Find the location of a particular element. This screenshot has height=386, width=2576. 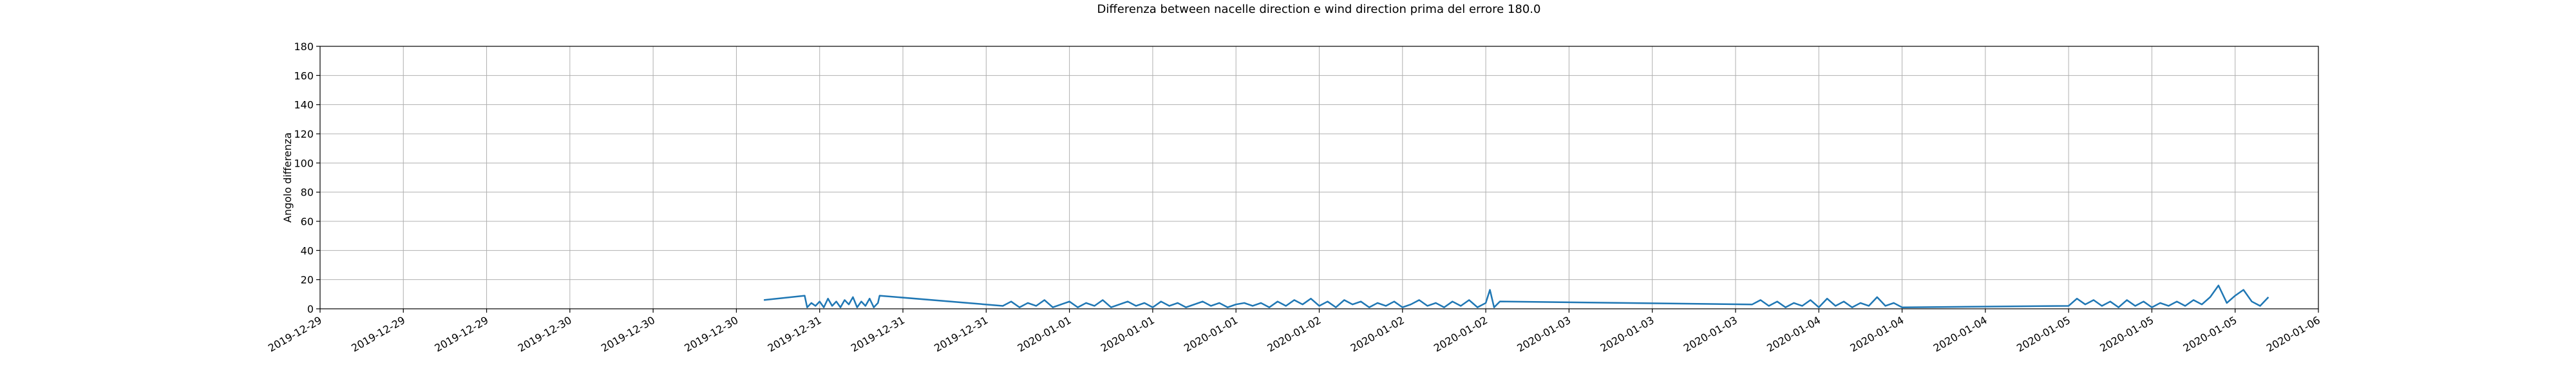

y-tick-label: 100 is located at coordinates (304, 163).